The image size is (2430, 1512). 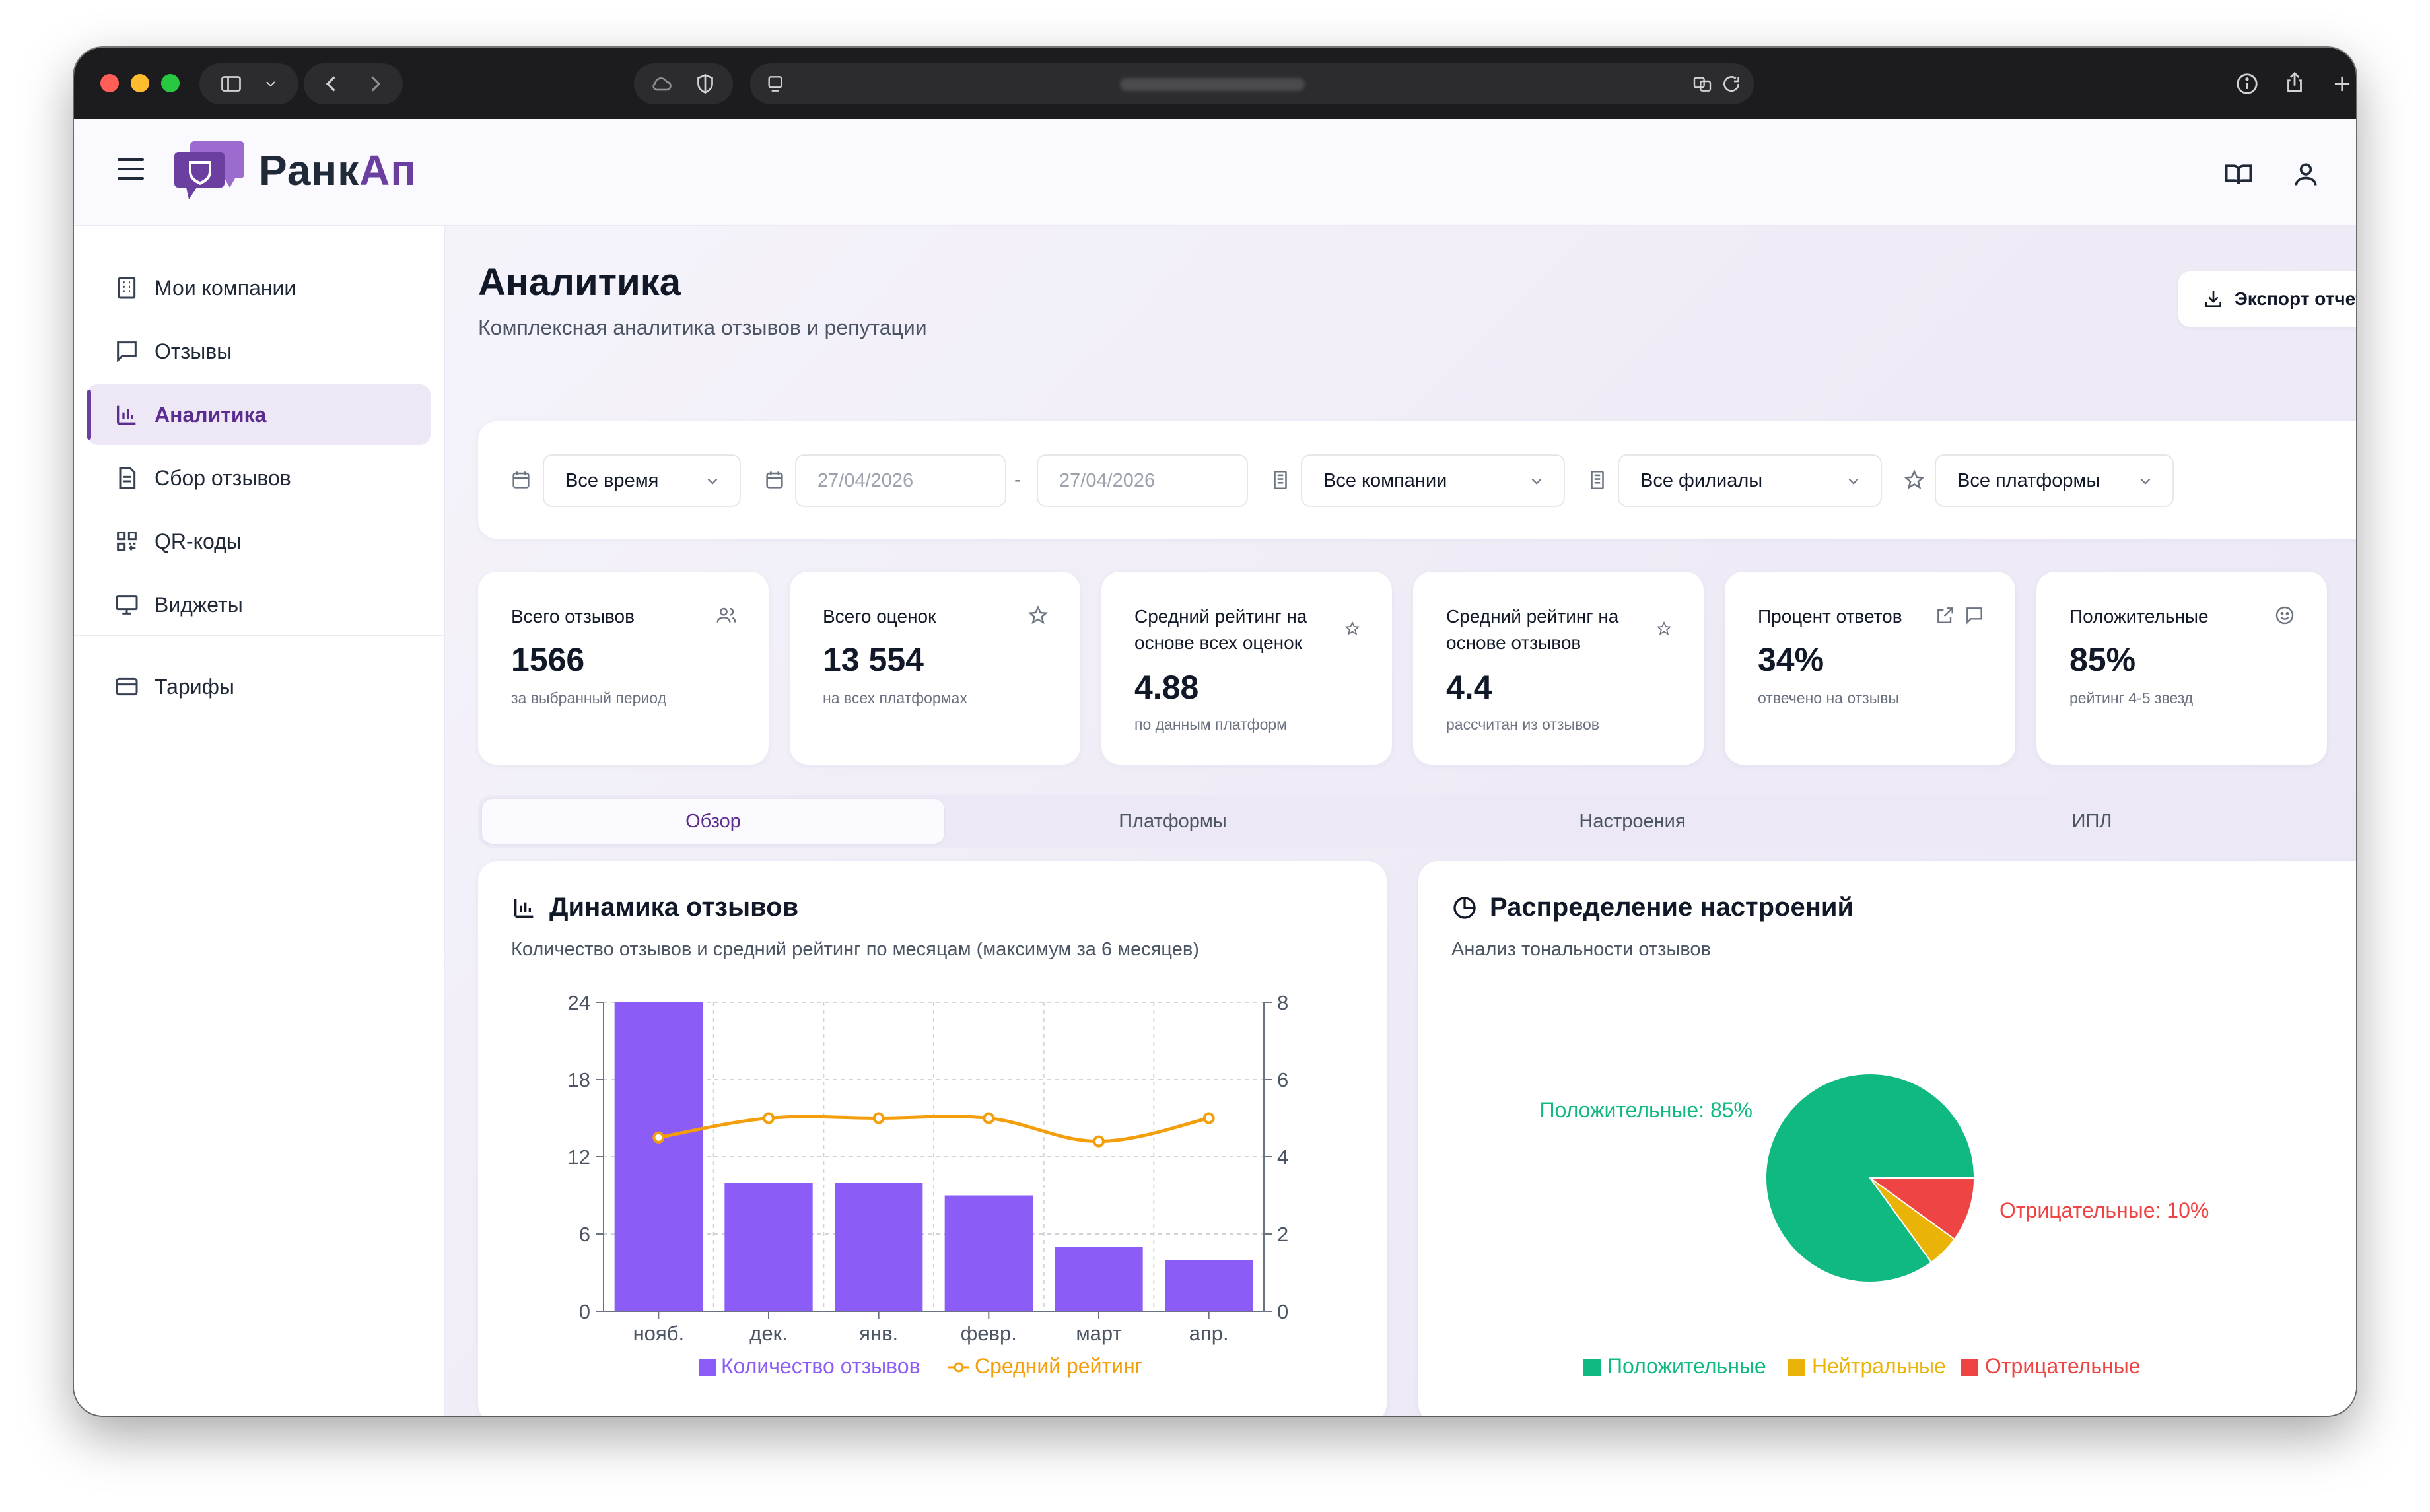 What do you see at coordinates (194, 687) in the screenshot?
I see `sidebar-item-label: Тарифы` at bounding box center [194, 687].